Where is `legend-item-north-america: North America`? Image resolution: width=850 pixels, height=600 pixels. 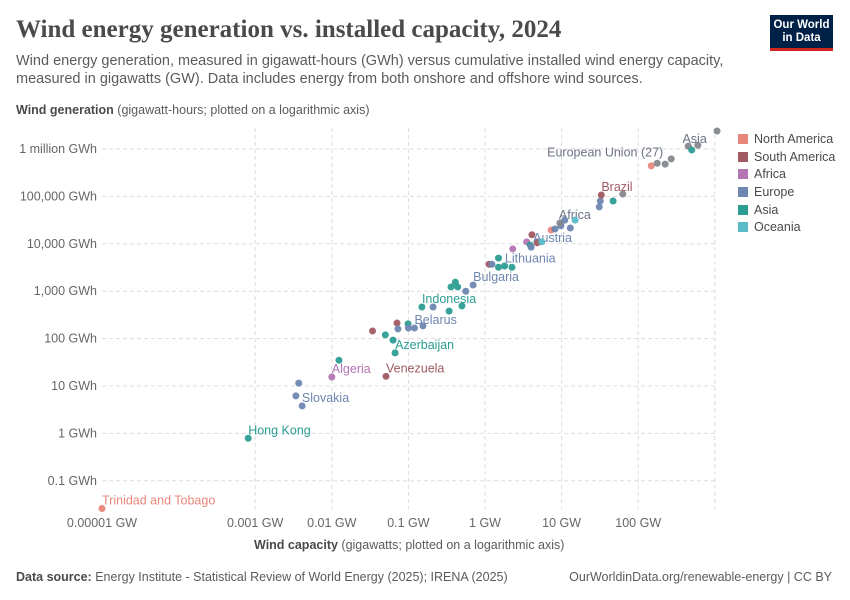 legend-item-north-america: North America is located at coordinates (786, 139).